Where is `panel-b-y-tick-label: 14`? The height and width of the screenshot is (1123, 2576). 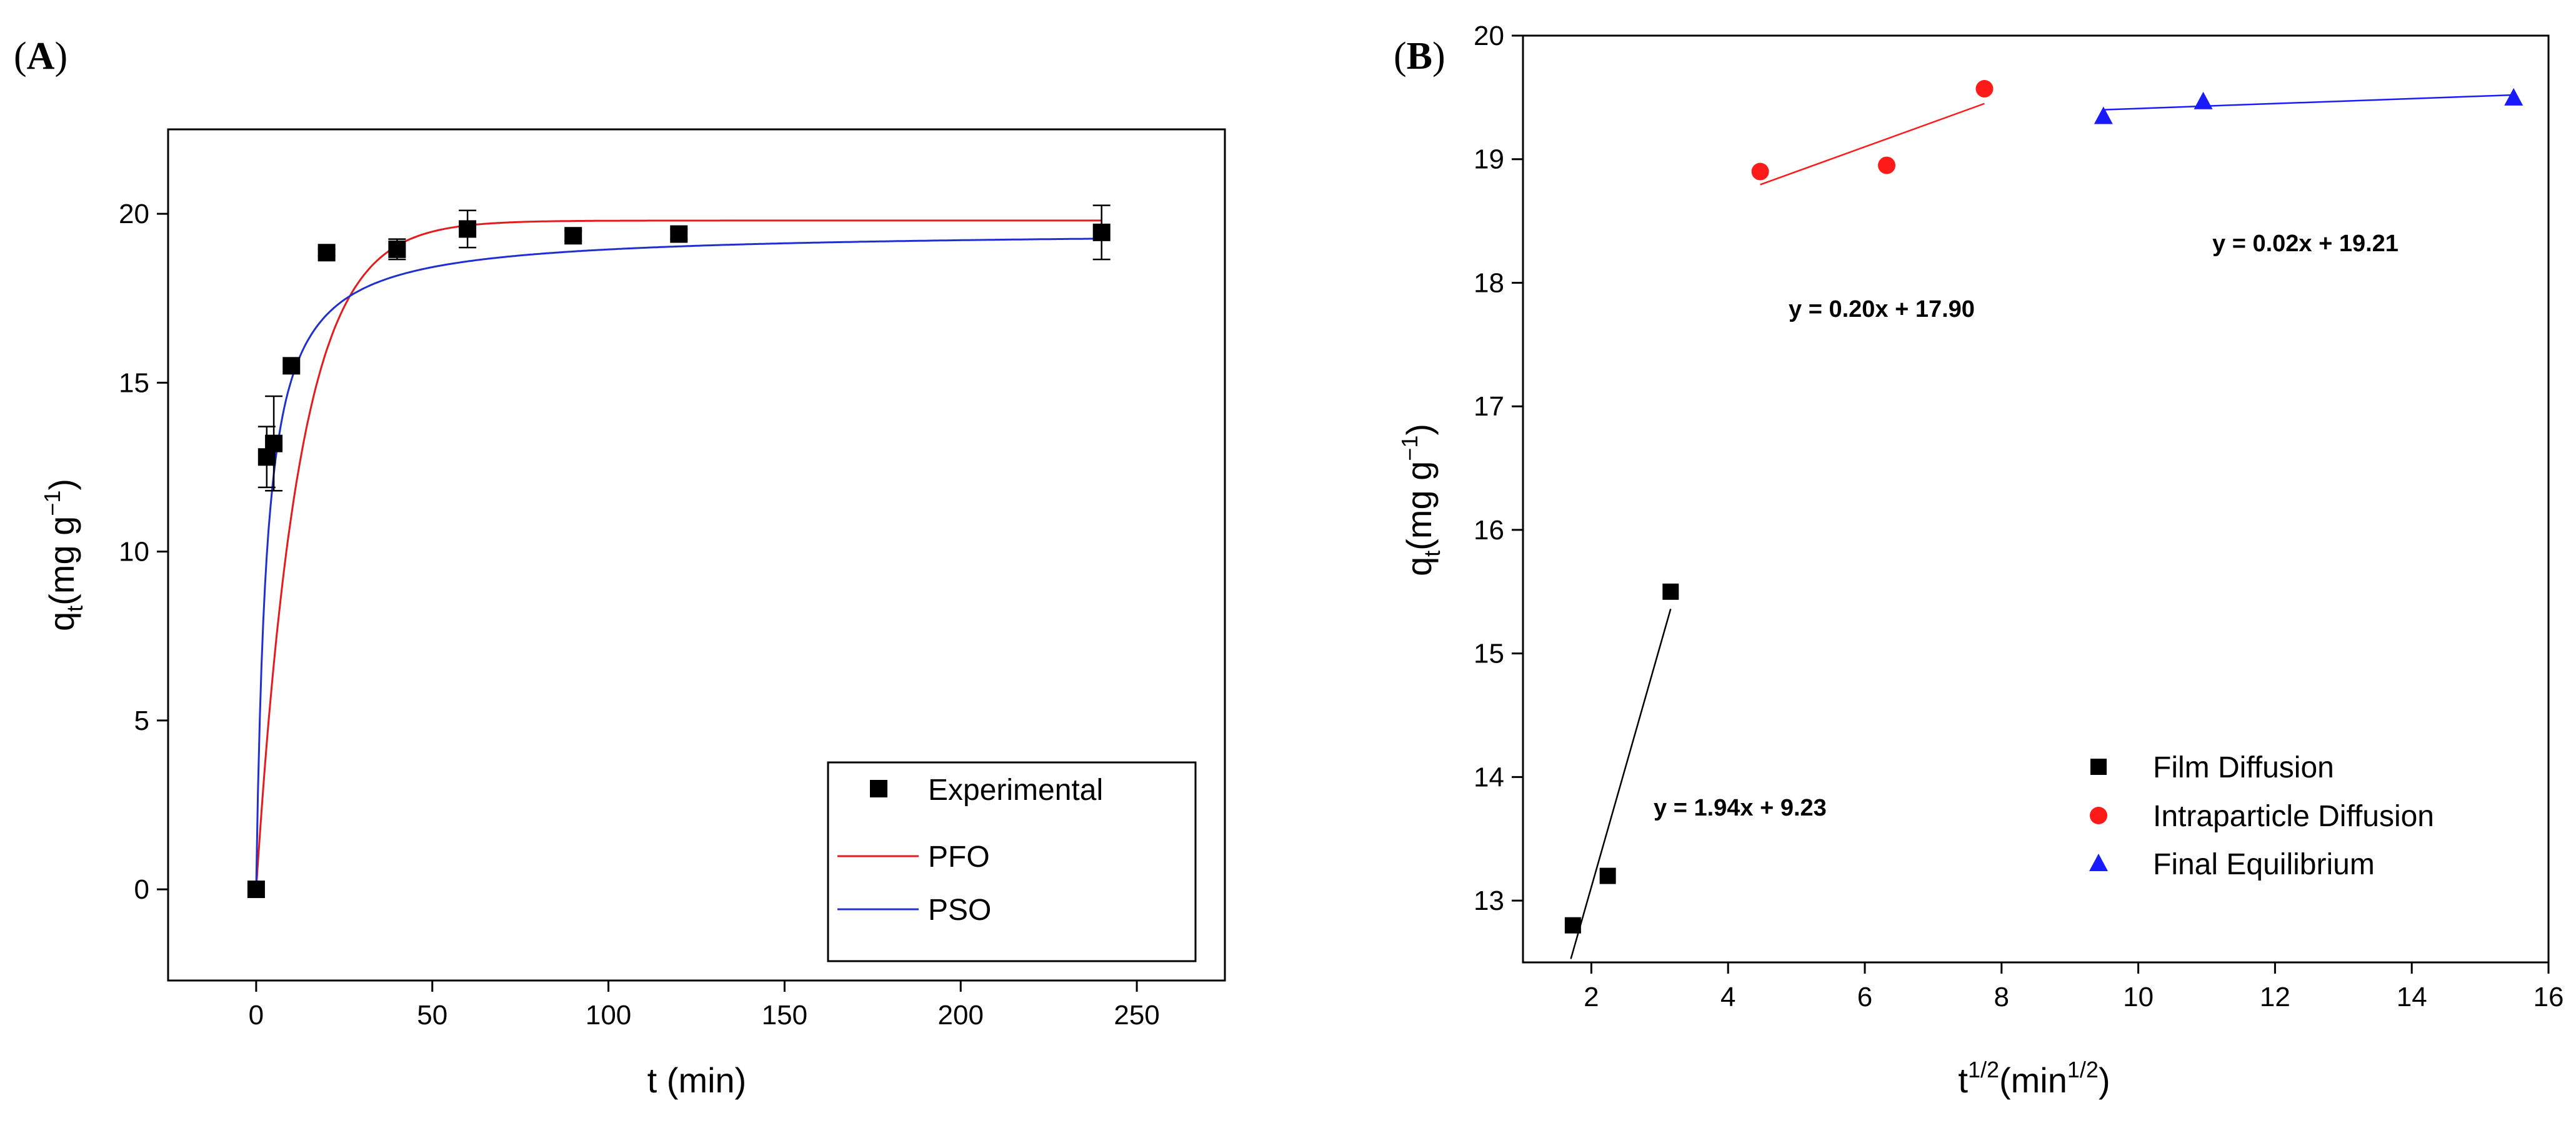 panel-b-y-tick-label: 14 is located at coordinates (1489, 777).